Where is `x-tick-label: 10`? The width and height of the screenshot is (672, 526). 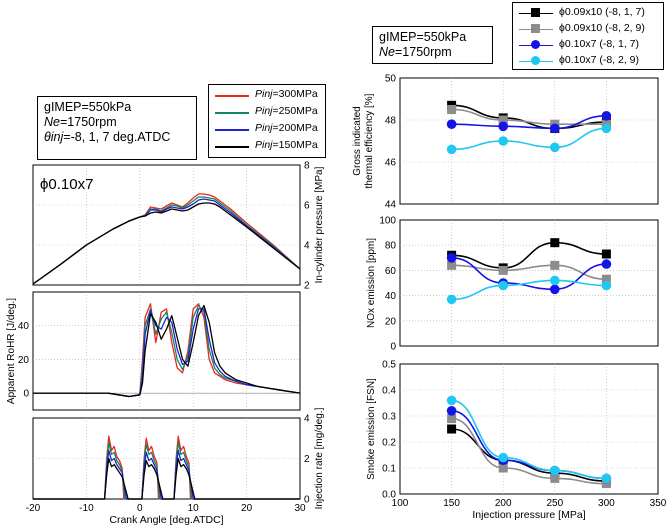 x-tick-label: 10 is located at coordinates (194, 508).